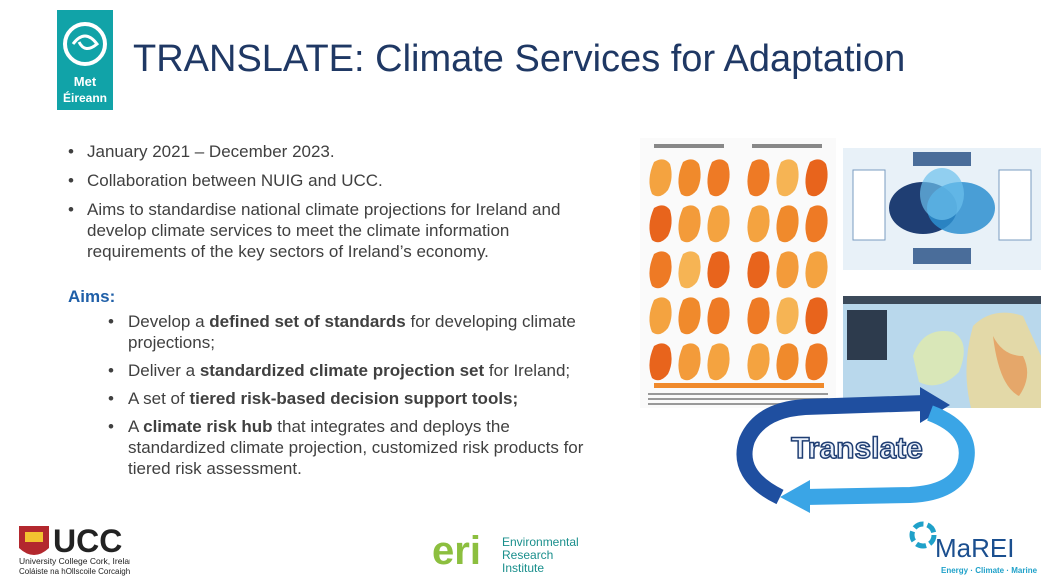  Describe the element at coordinates (540, 542) in the screenshot. I see `eri-text: Environmental` at that location.